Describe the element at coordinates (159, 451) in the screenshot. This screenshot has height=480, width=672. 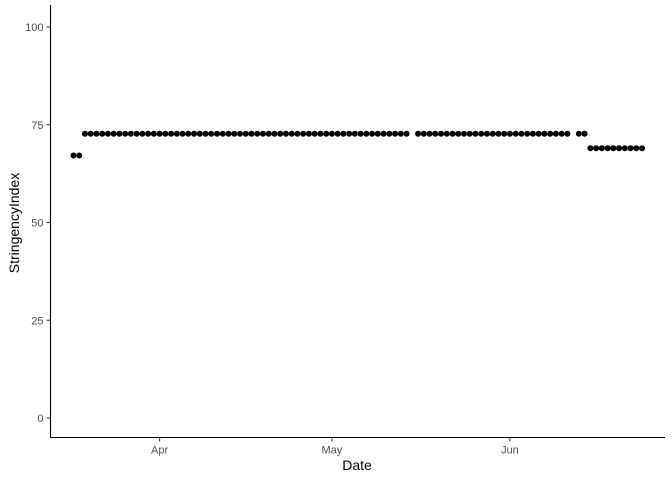
I see `x-tick-label: Apr` at that location.